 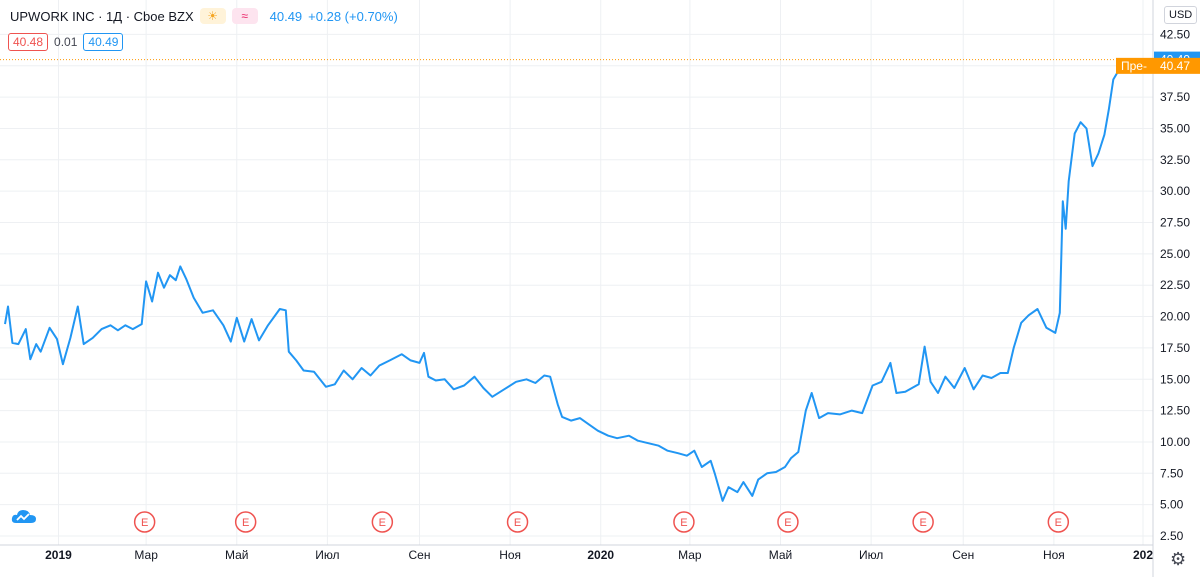 I want to click on currency-button: USD, so click(x=1181, y=15).